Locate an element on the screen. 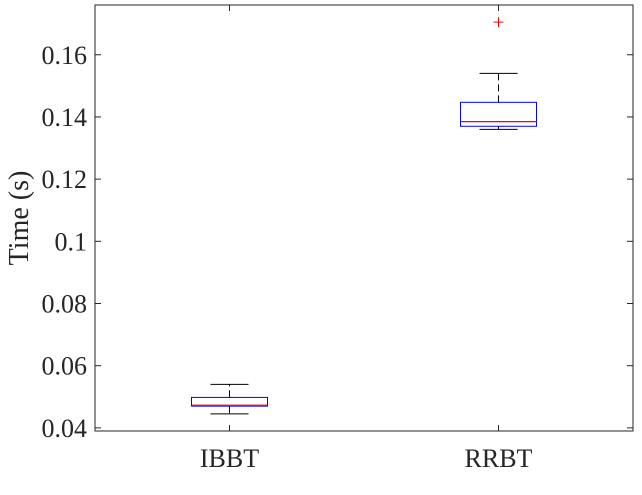  box-rrbt is located at coordinates (498, 73).